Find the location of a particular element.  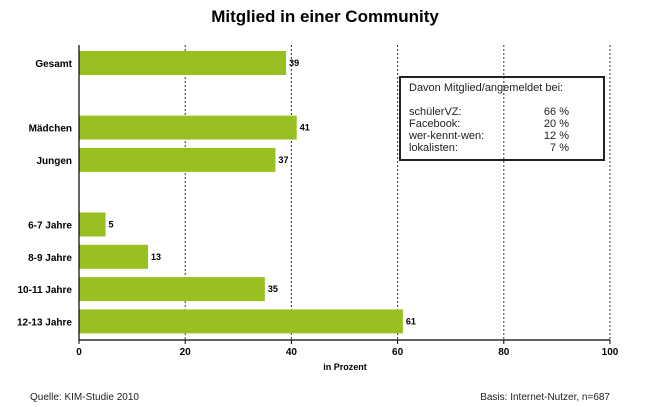

data-label: 35 is located at coordinates (273, 289).